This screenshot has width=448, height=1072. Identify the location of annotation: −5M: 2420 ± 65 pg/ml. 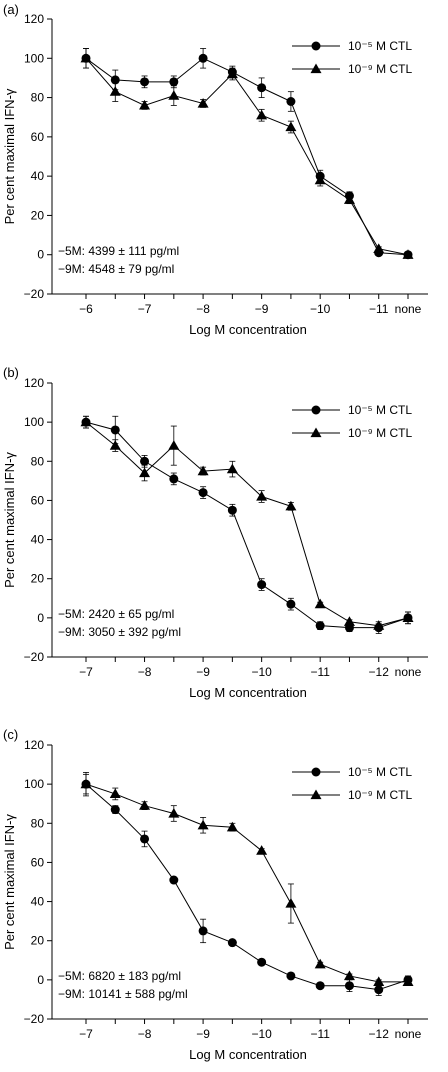
(116, 614).